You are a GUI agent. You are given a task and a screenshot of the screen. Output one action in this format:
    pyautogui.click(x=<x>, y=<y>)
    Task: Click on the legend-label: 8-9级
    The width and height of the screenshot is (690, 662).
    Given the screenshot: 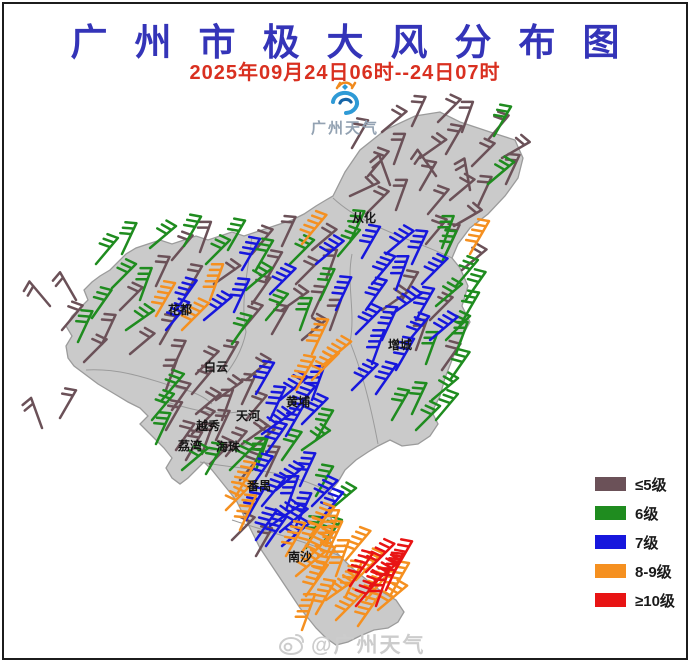 What is the action you would take?
    pyautogui.click(x=653, y=572)
    